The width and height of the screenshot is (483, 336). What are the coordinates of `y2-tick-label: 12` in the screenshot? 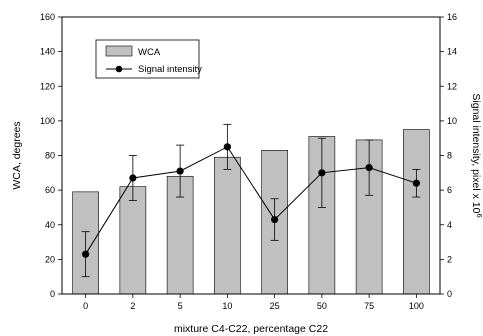 It's located at (452, 86).